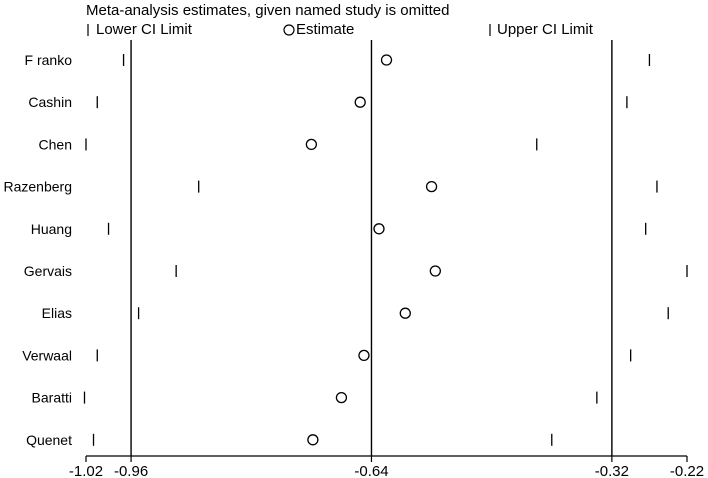  I want to click on x-tick-label: -1.02, so click(86, 470).